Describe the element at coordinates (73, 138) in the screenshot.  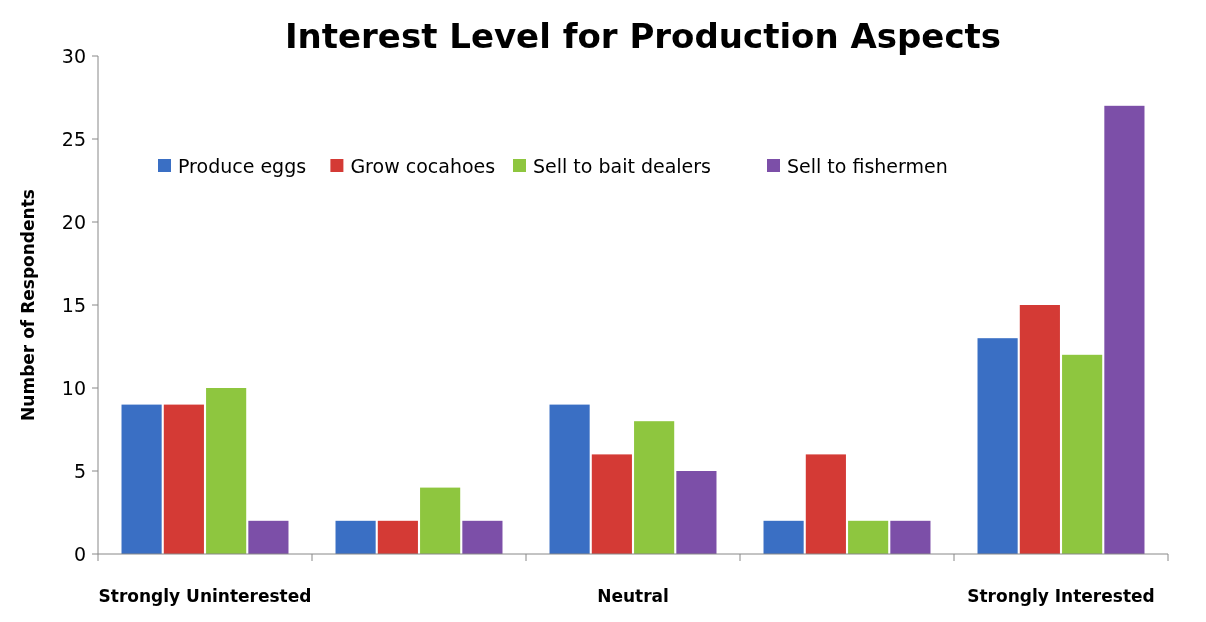
I see `y-tick-label: 25` at that location.